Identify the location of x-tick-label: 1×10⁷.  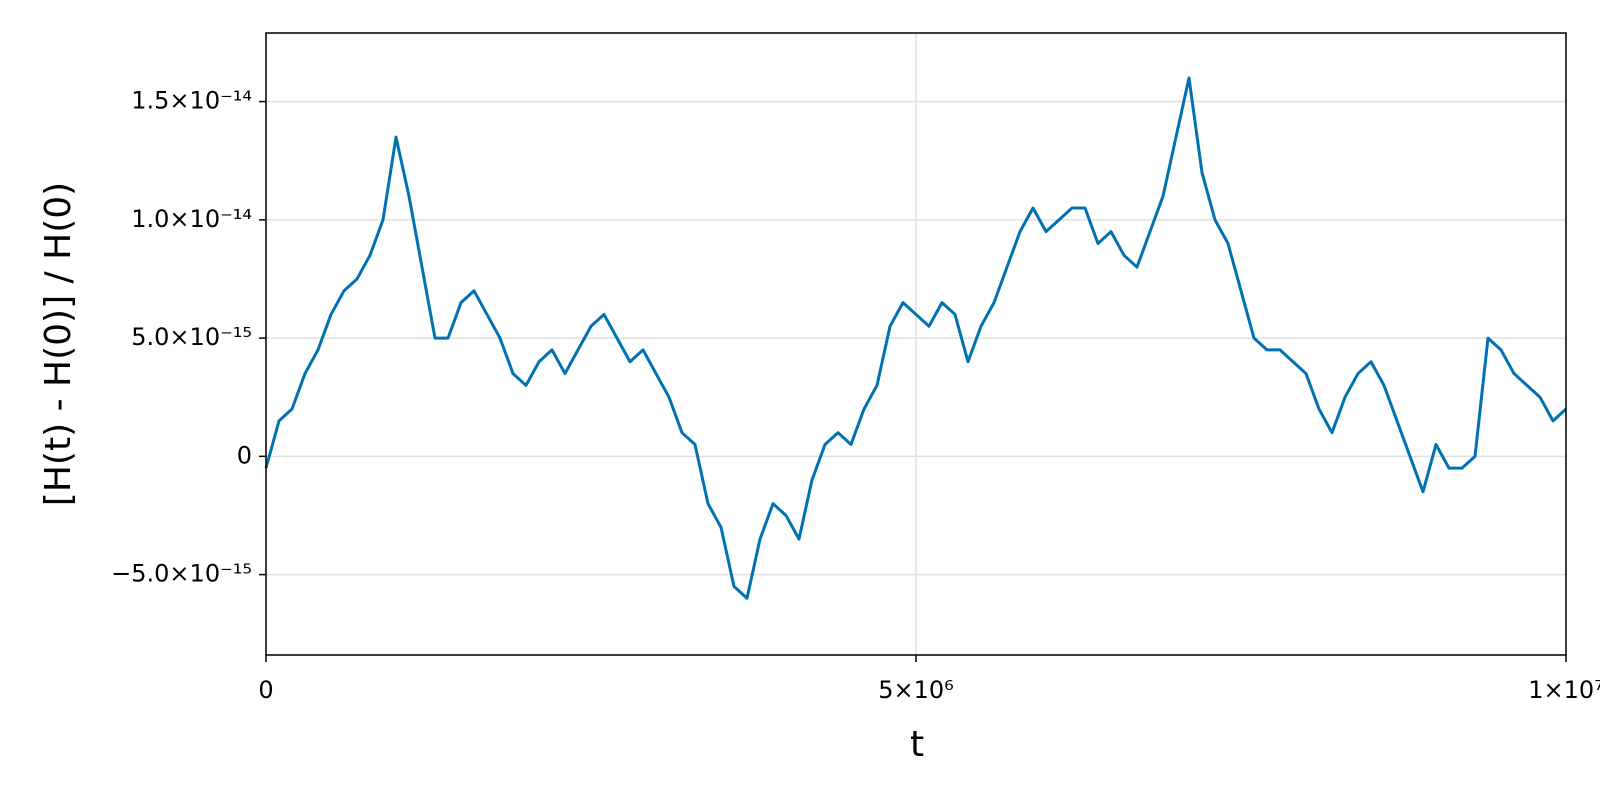
(1564, 690).